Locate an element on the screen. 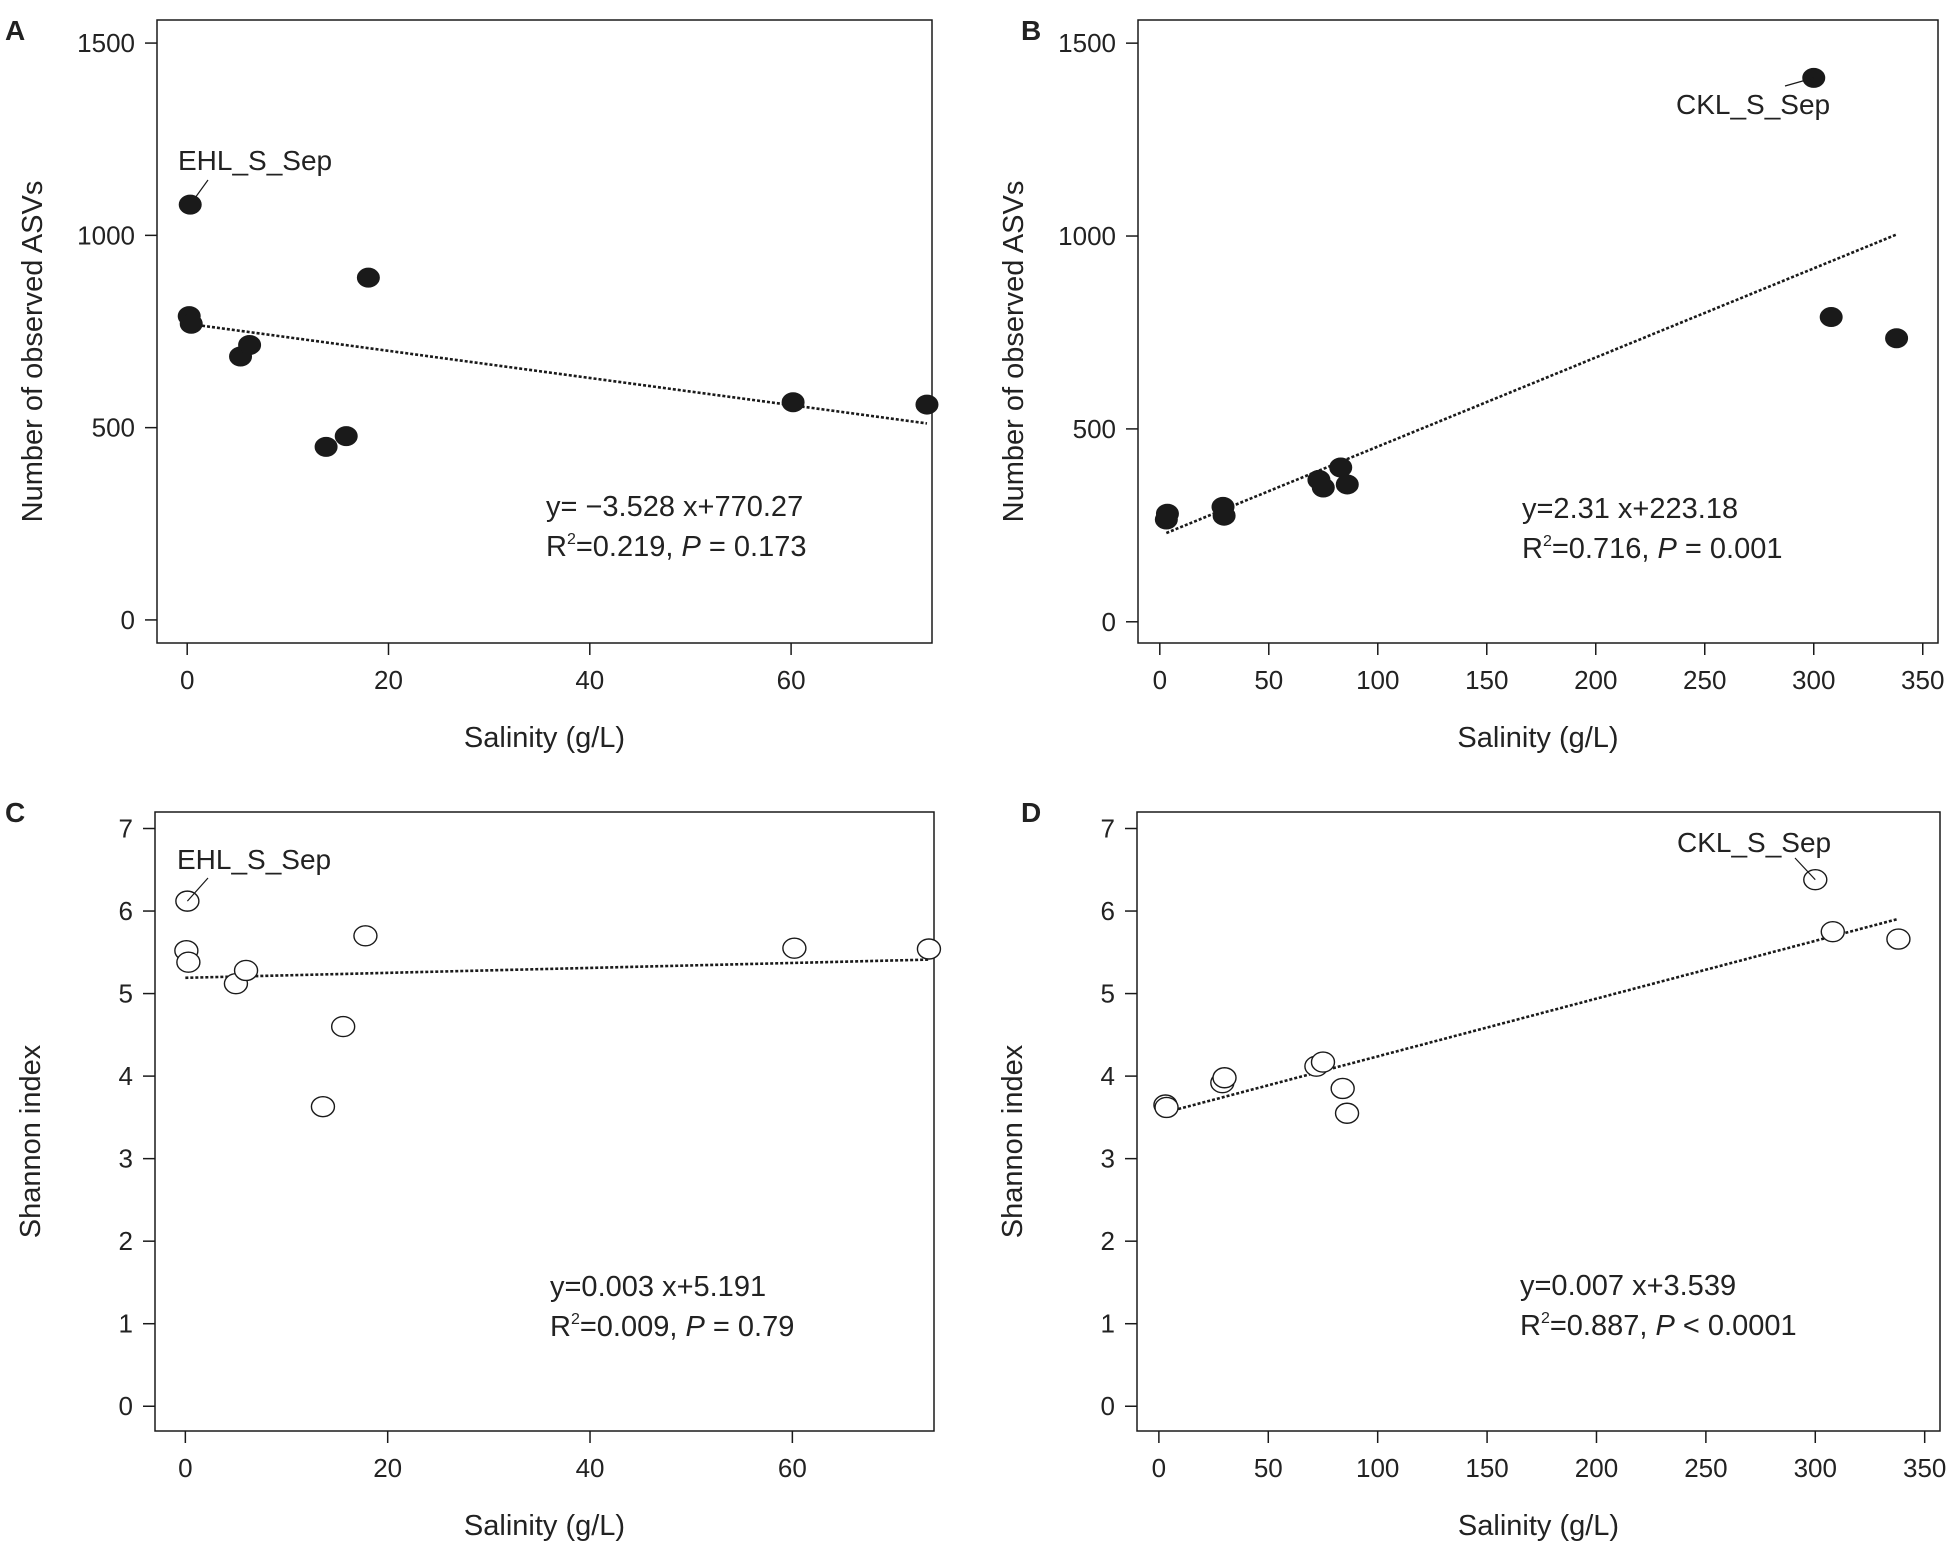  y-tick-label: 500 is located at coordinates (1094, 429).